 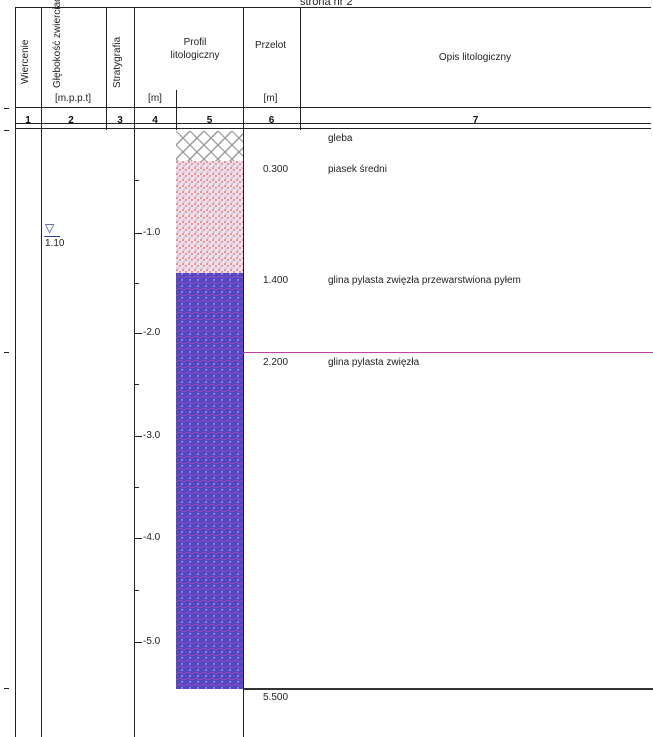 I want to click on page-label: strona nr 2, so click(x=326, y=4).